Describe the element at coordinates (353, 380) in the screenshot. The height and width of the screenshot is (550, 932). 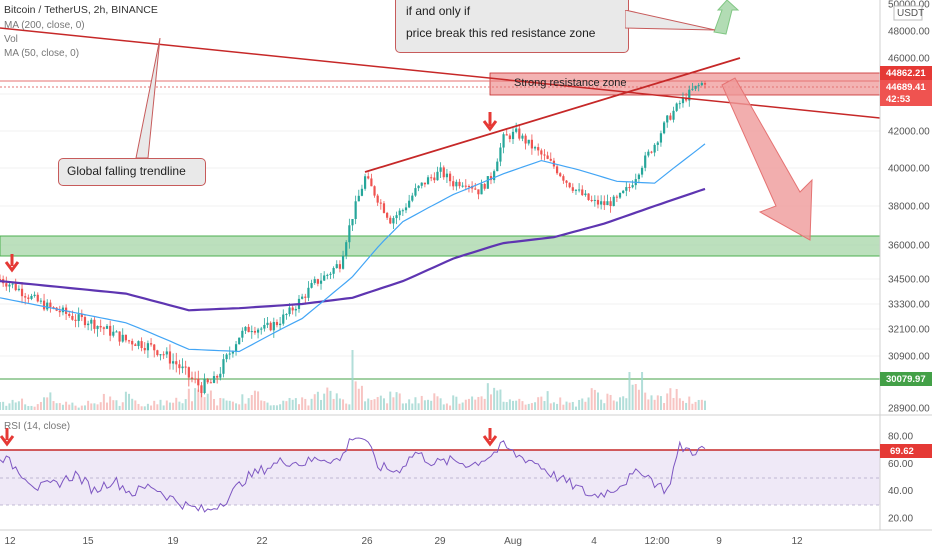
I see `volume-bars` at that location.